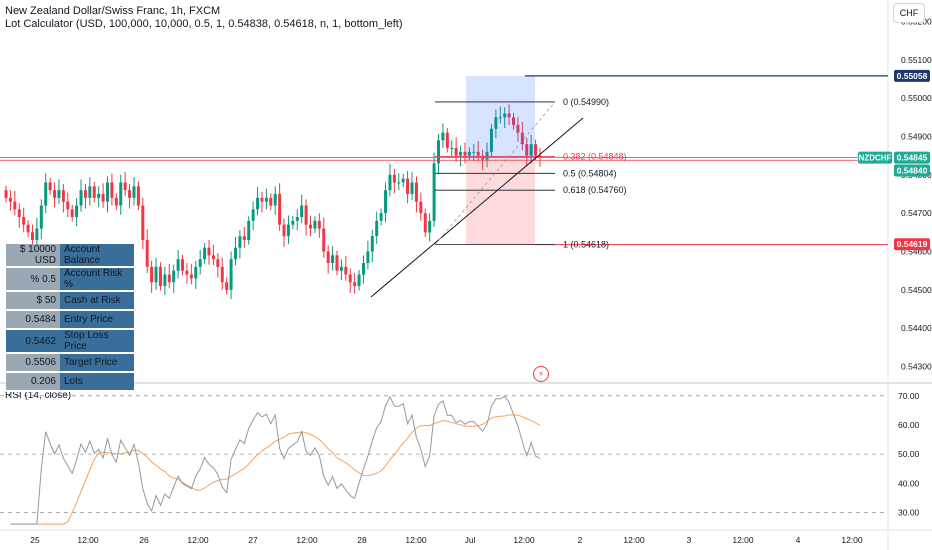 The height and width of the screenshot is (550, 932). I want to click on rsi-tick-label: 70.00, so click(909, 396).